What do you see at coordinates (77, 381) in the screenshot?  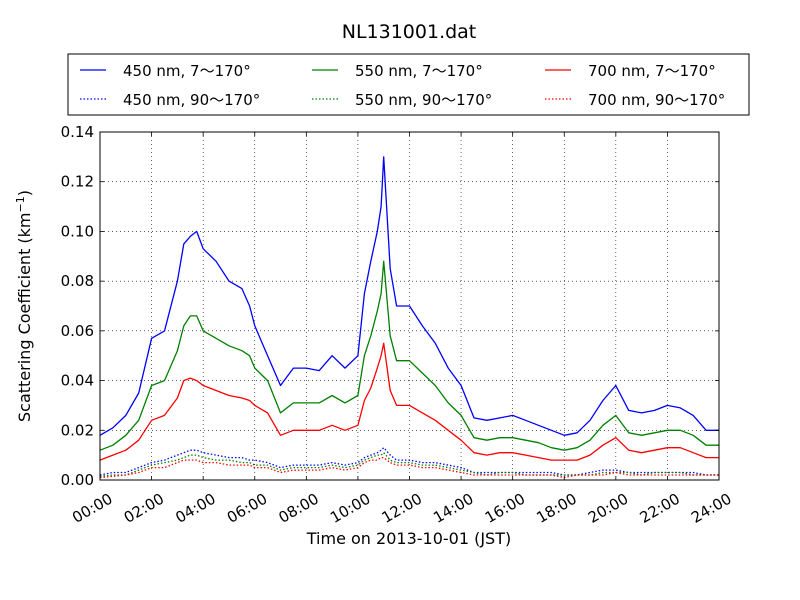 I see `y-tick-label: 0.04` at bounding box center [77, 381].